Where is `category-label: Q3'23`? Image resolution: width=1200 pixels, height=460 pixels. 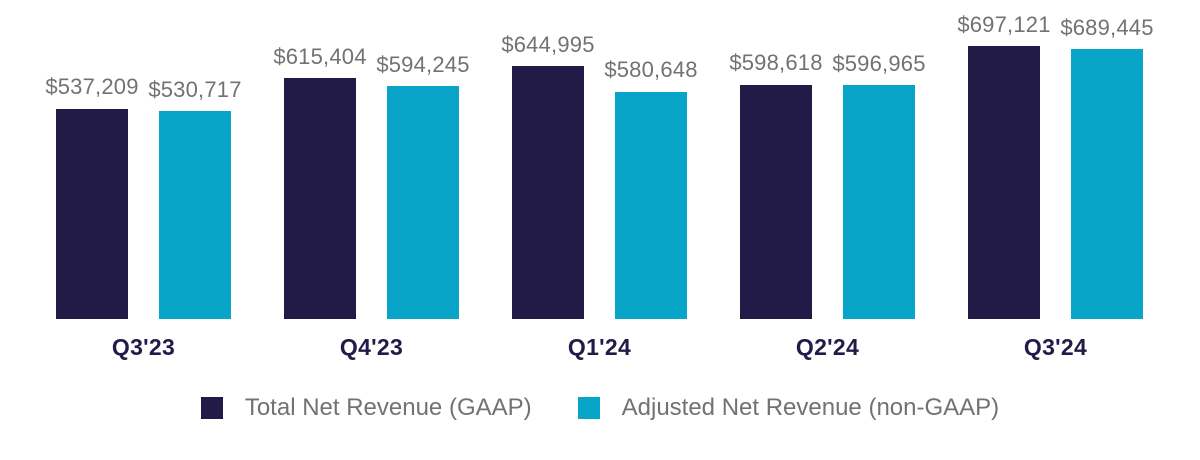 category-label: Q3'23 is located at coordinates (143, 347).